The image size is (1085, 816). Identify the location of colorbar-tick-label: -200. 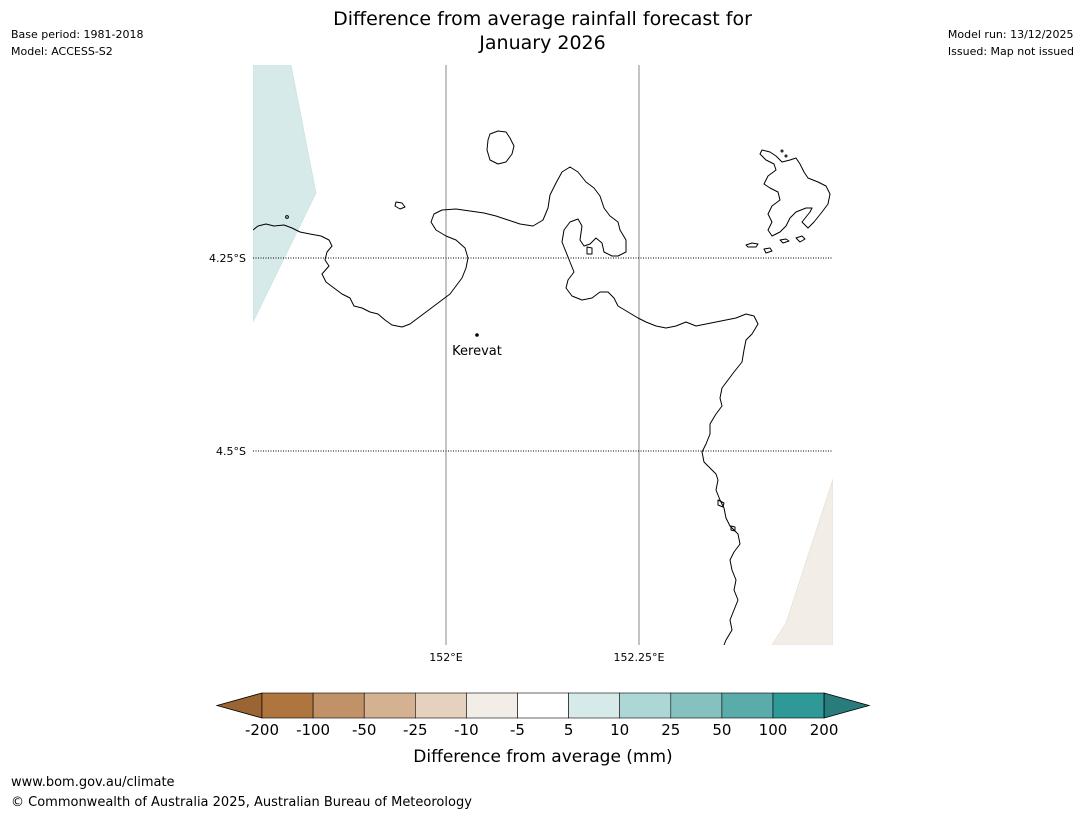
(262, 730).